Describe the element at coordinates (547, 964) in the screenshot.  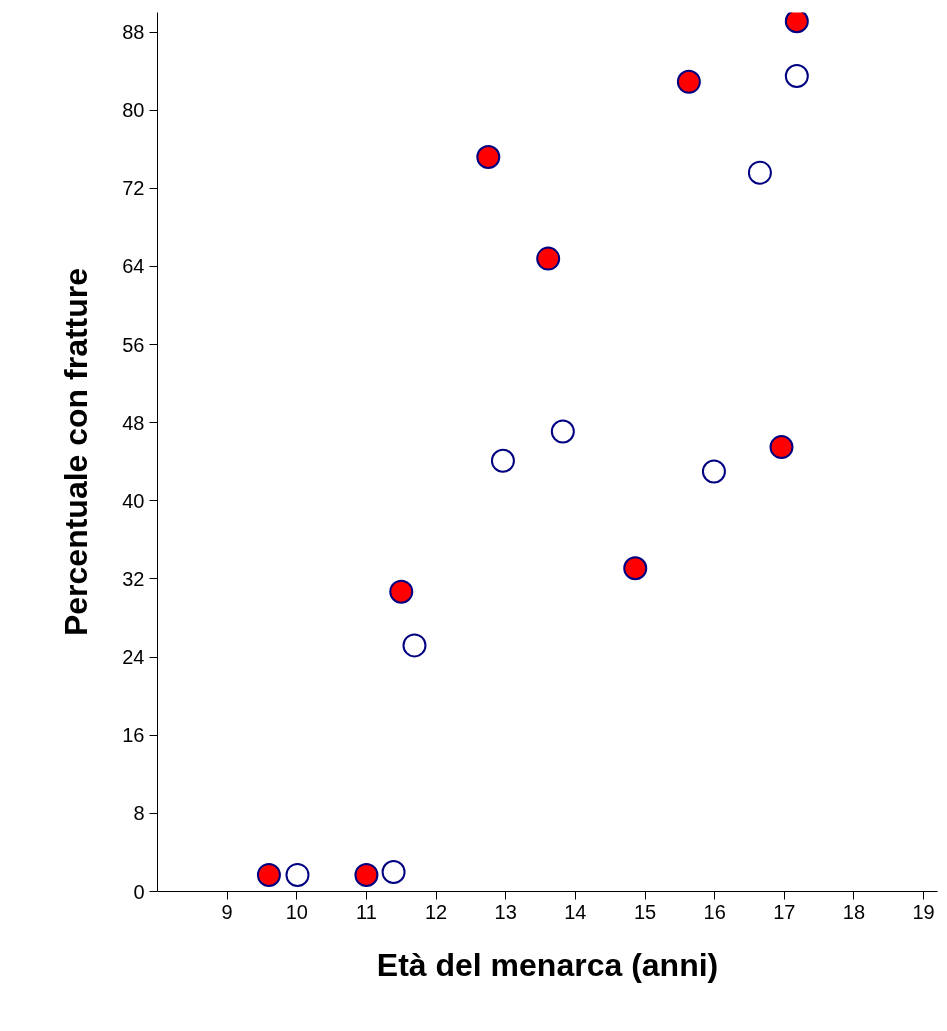
I see `x-axis-title: Età del menarca (anni)` at that location.